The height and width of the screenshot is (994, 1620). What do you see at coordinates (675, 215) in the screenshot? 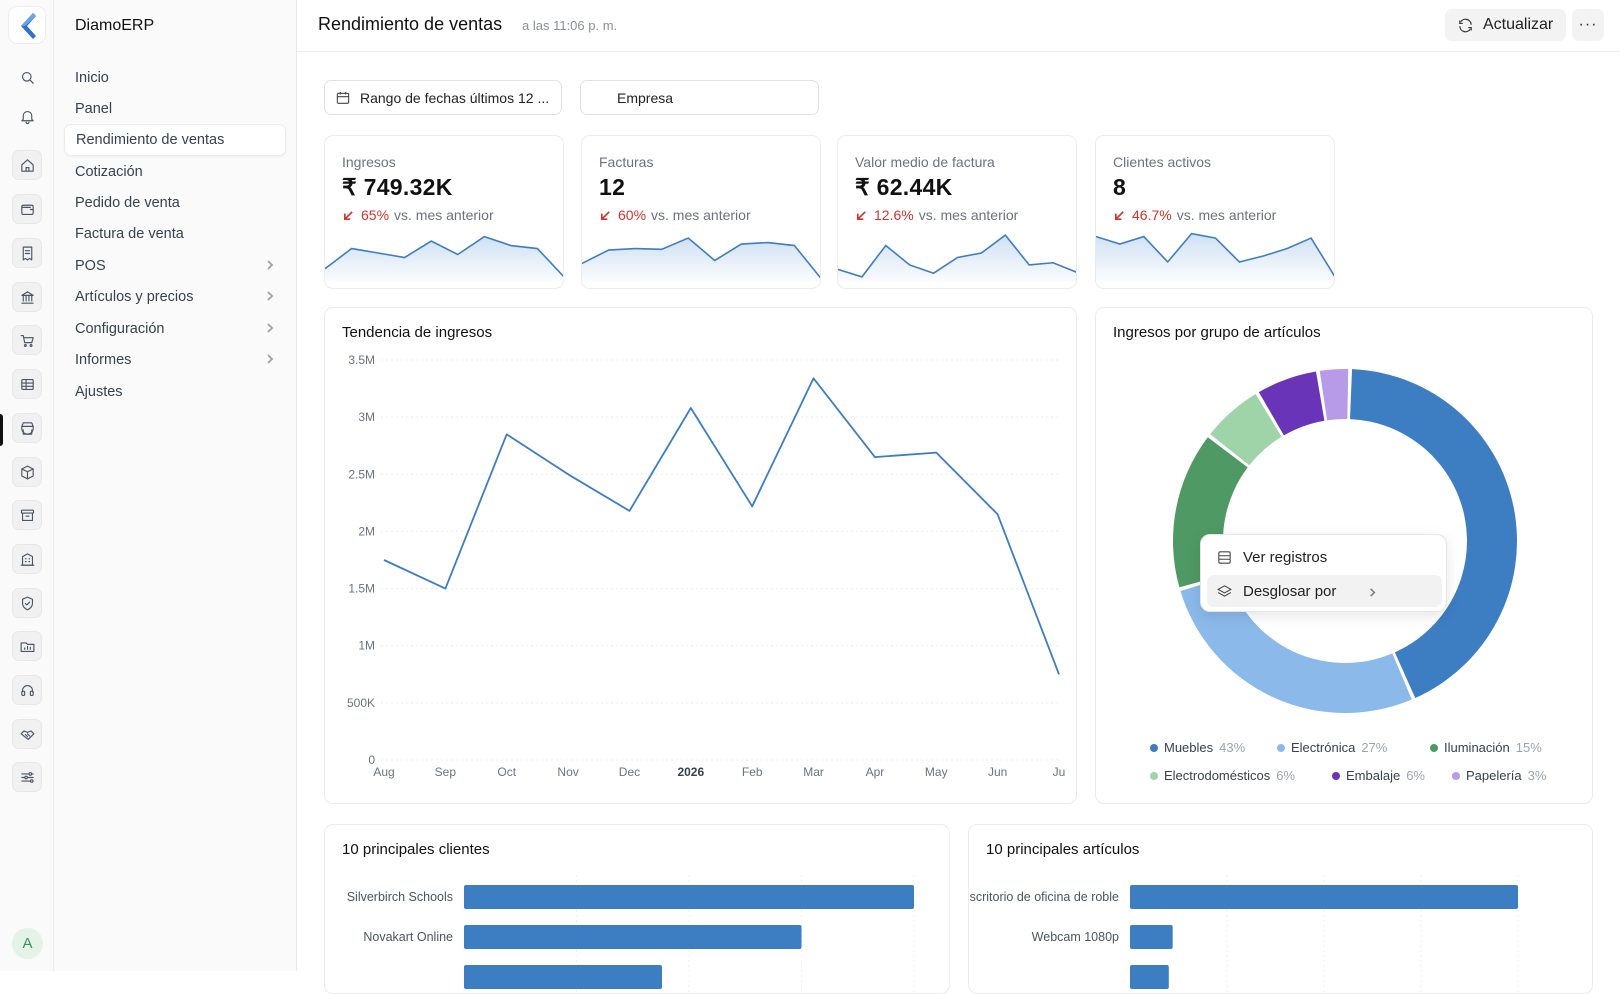
I see `kpi-delta: 60%vs. mes anterior` at bounding box center [675, 215].